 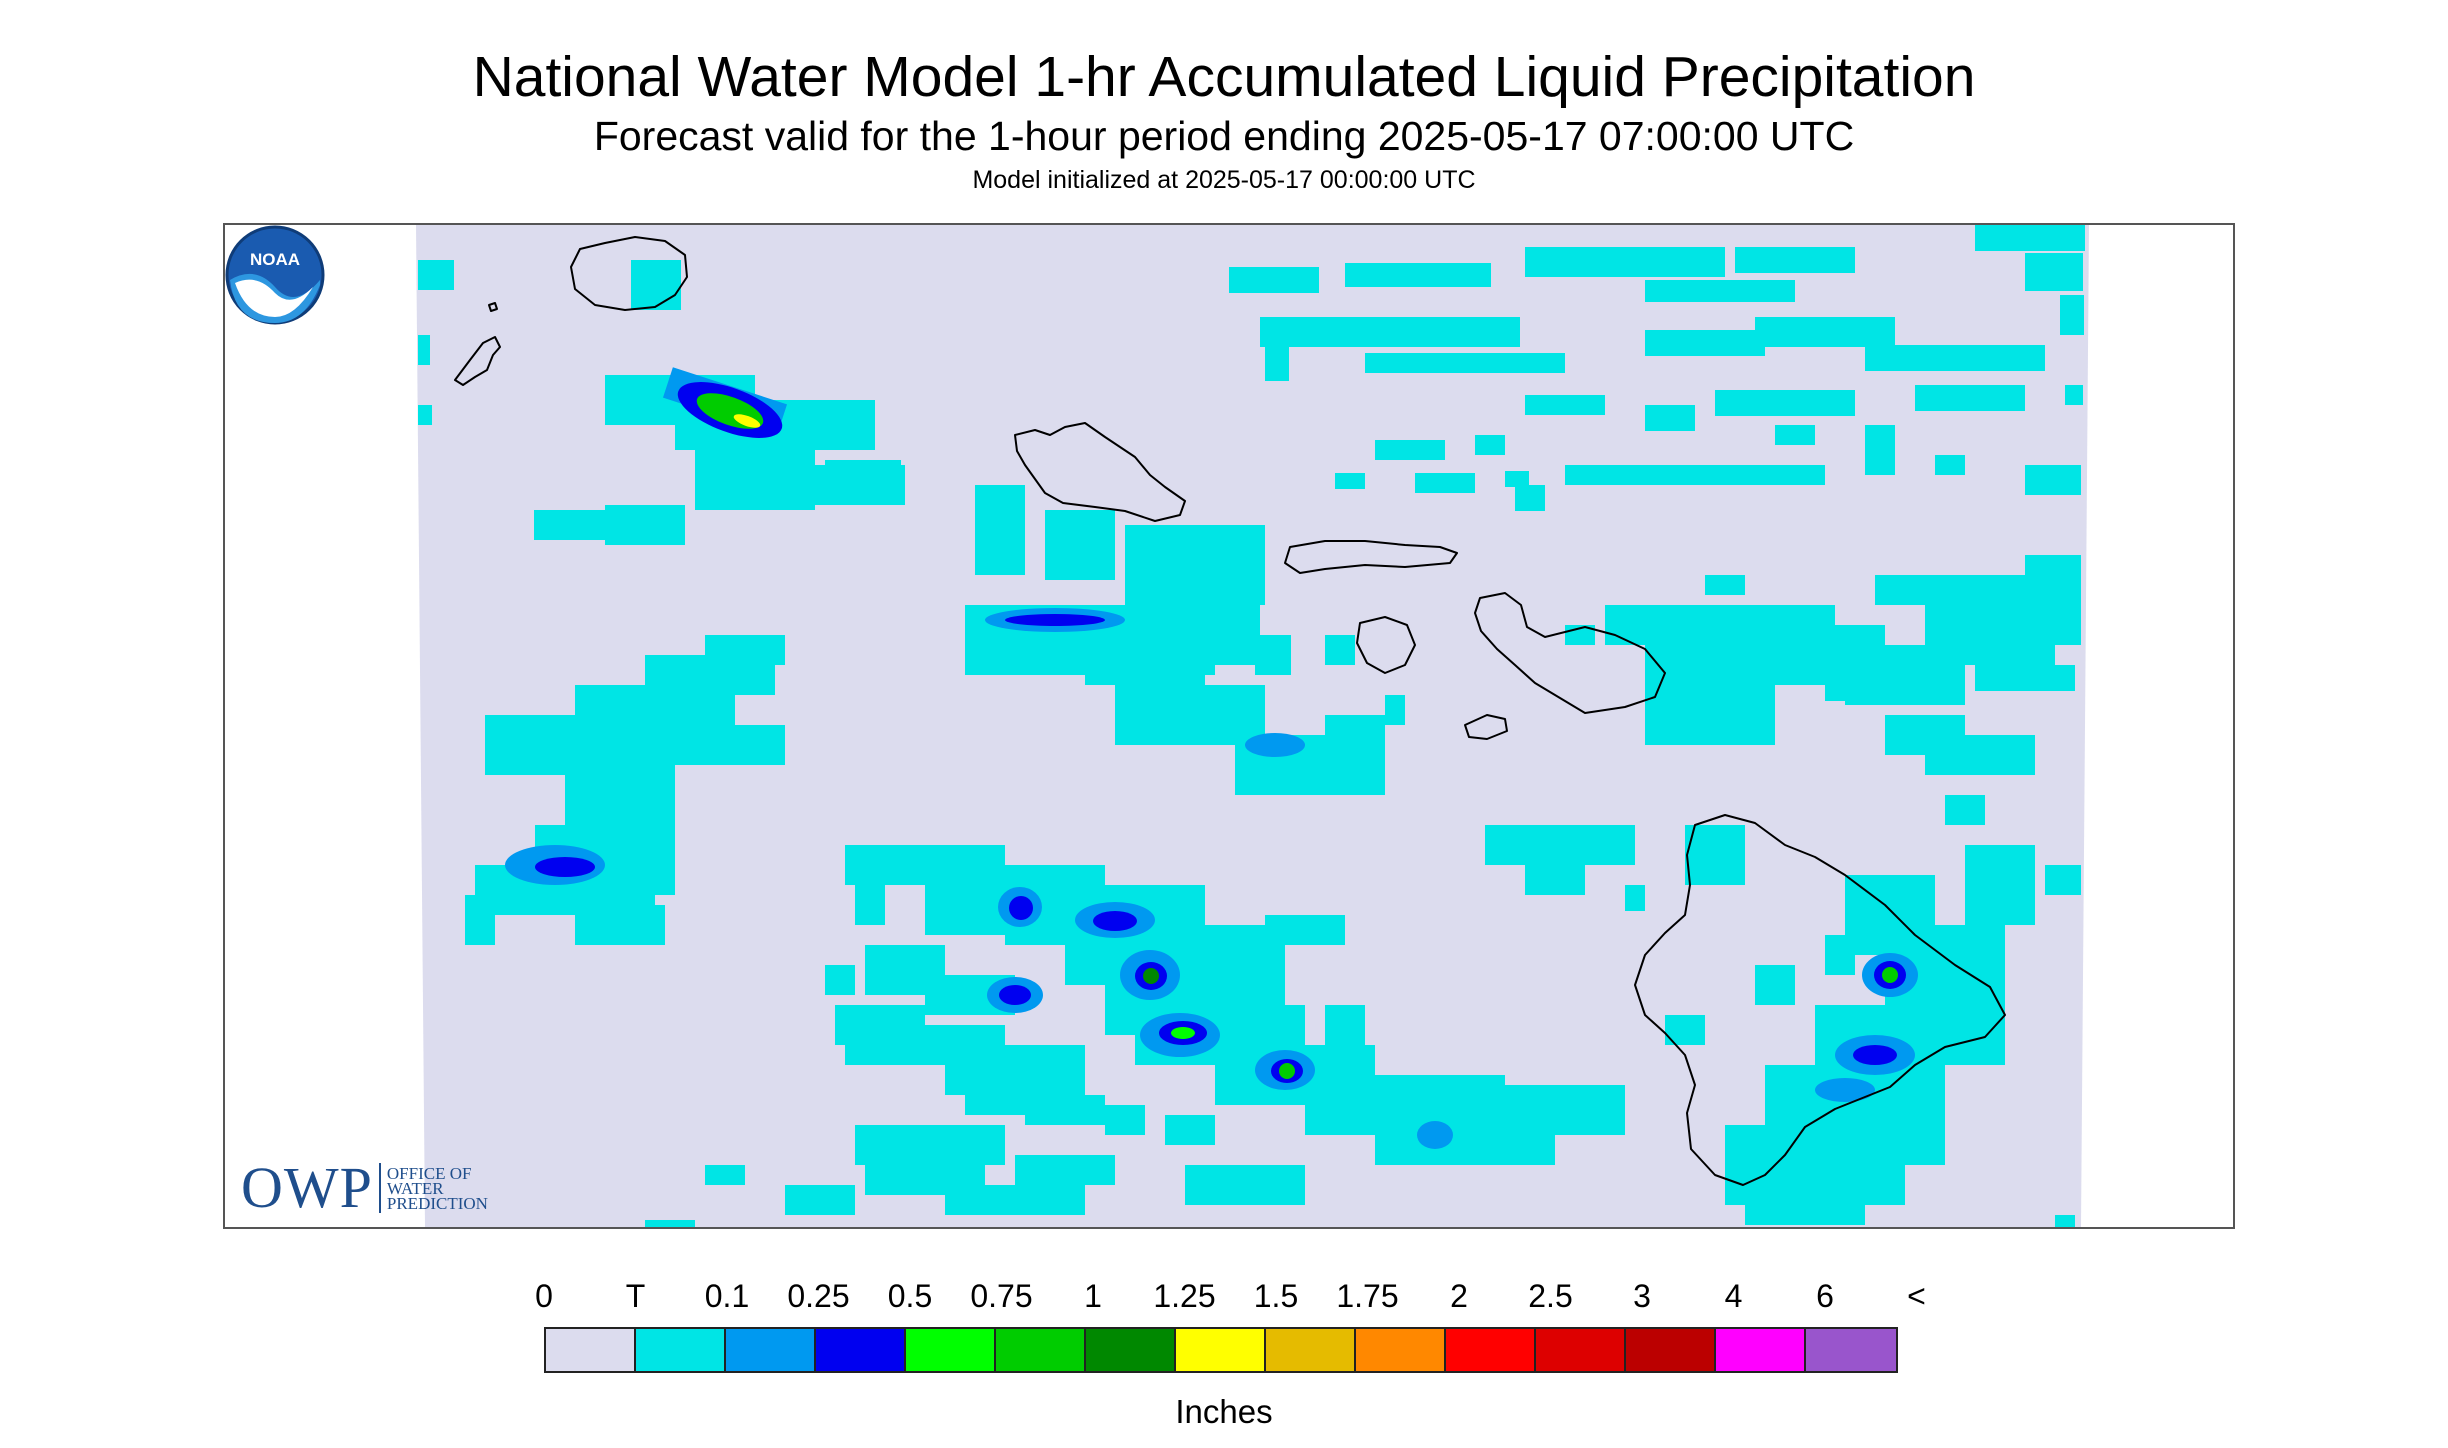 I want to click on owp-text-line: OFFICE OF, so click(x=429, y=1173).